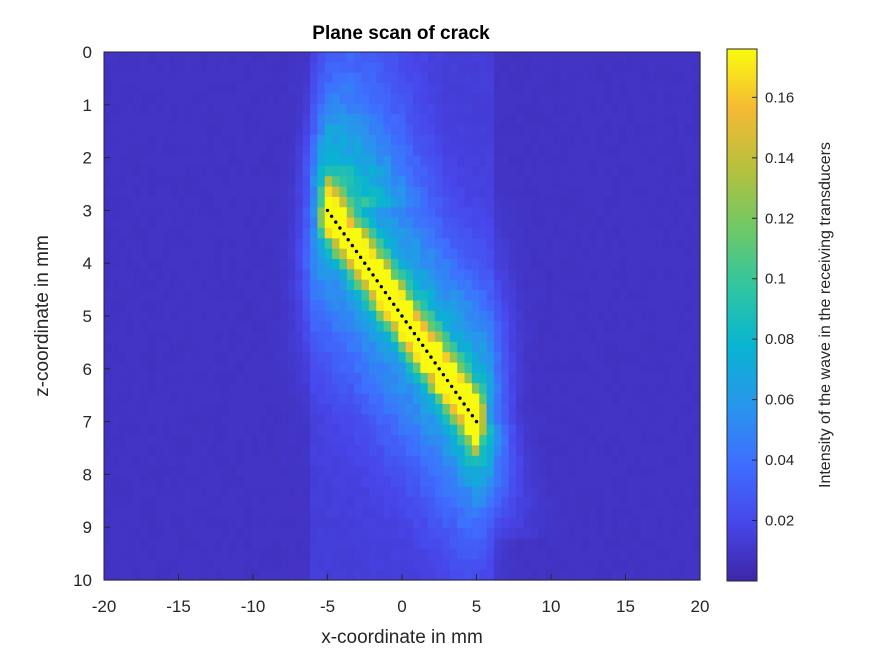  I want to click on chart-title: Plane scan of crack, so click(401, 33).